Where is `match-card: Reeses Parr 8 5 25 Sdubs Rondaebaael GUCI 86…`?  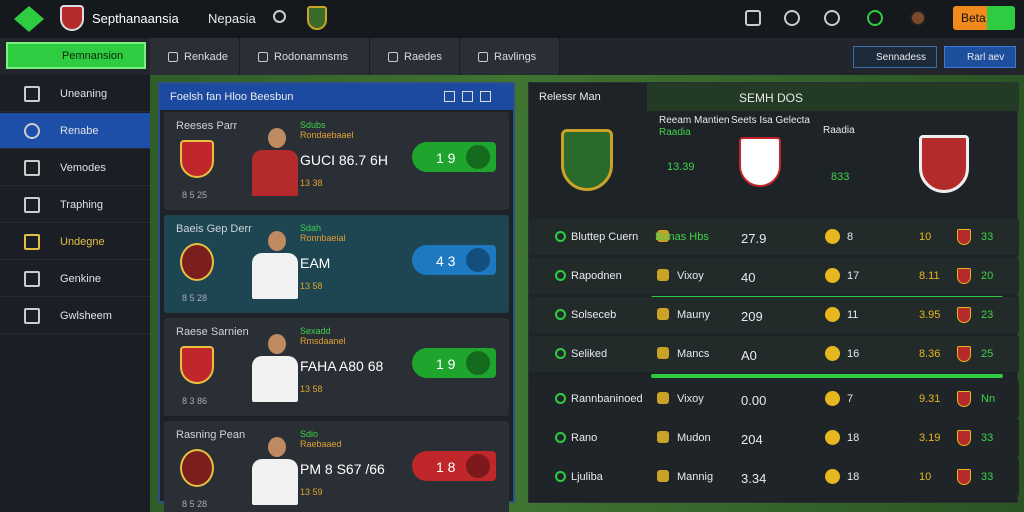 match-card: Reeses Parr 8 5 25 Sdubs Rondaebaael GUCI 86… is located at coordinates (336, 161).